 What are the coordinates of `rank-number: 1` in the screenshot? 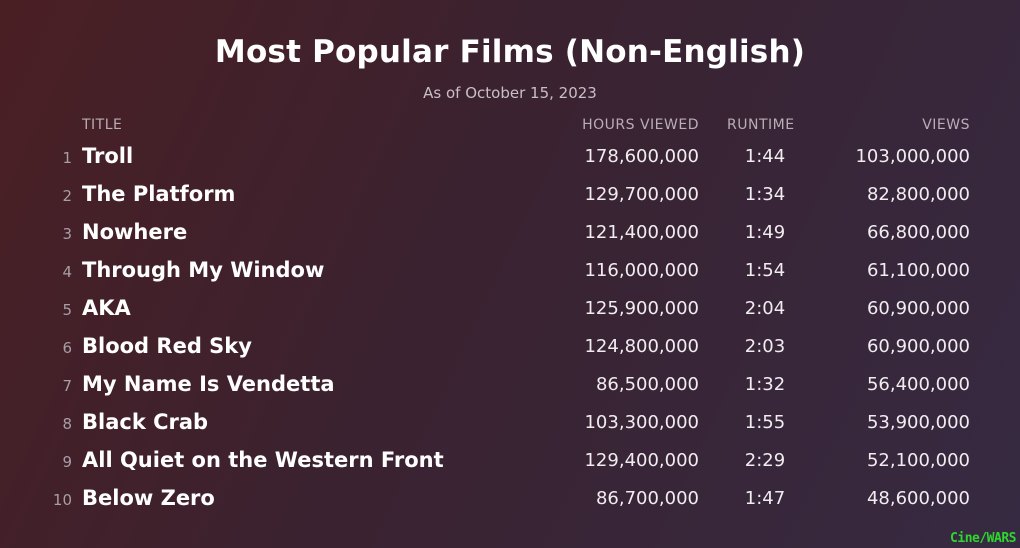 It's located at (67, 158).